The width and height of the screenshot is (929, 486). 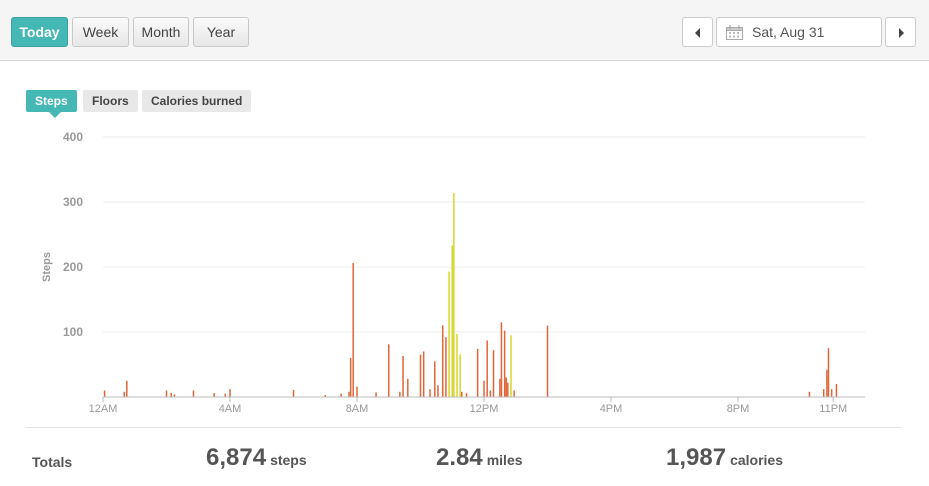 What do you see at coordinates (833, 409) in the screenshot?
I see `x-tick-label: 11PM` at bounding box center [833, 409].